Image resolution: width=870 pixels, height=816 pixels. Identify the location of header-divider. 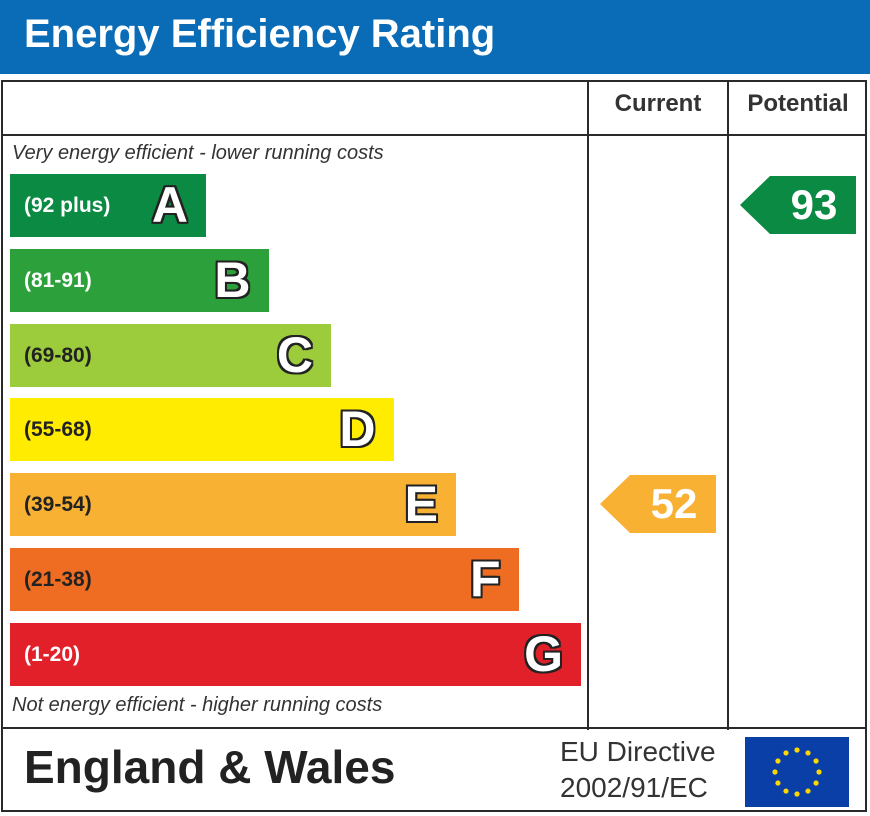
(434, 135).